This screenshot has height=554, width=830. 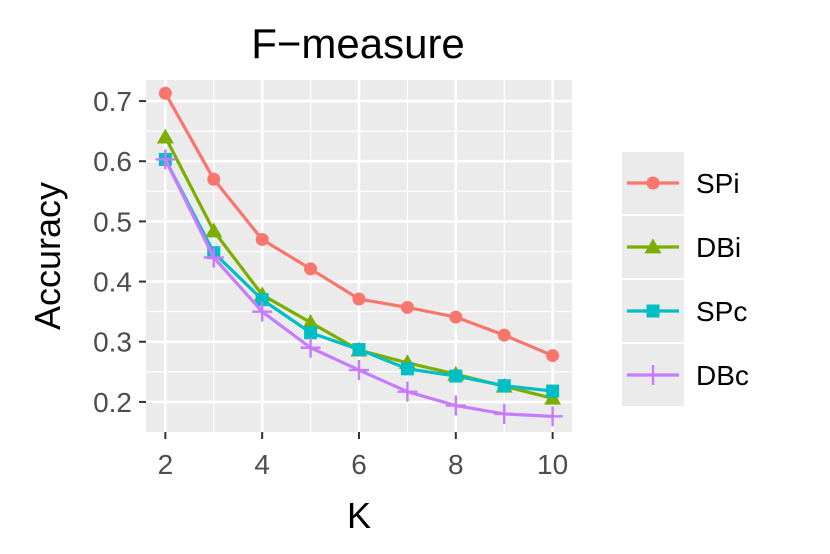 What do you see at coordinates (359, 464) in the screenshot?
I see `x-tick-label: 6` at bounding box center [359, 464].